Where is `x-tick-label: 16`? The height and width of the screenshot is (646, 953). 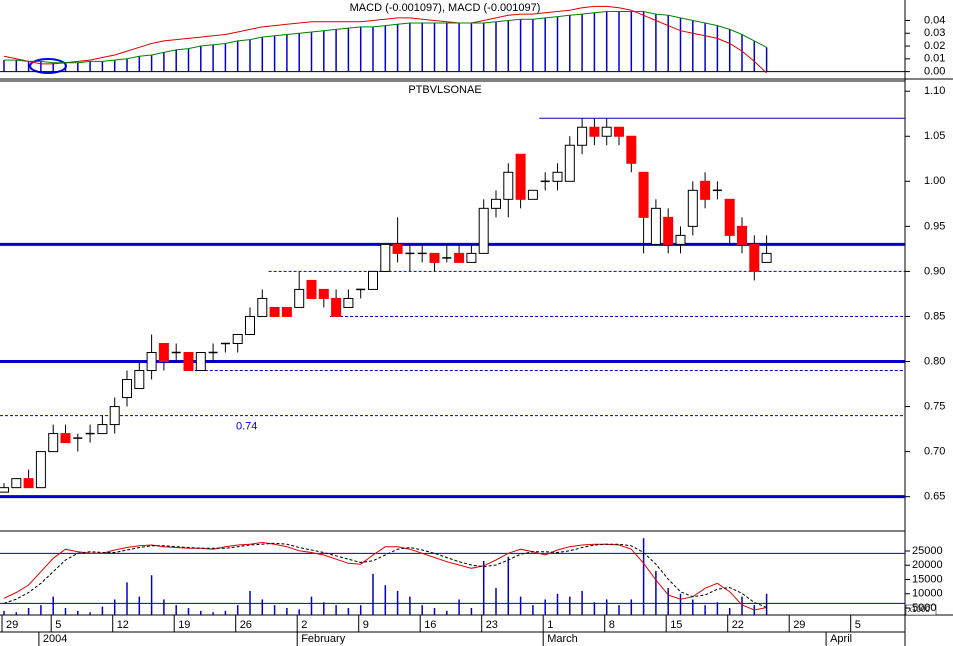 x-tick-label: 16 is located at coordinates (430, 625).